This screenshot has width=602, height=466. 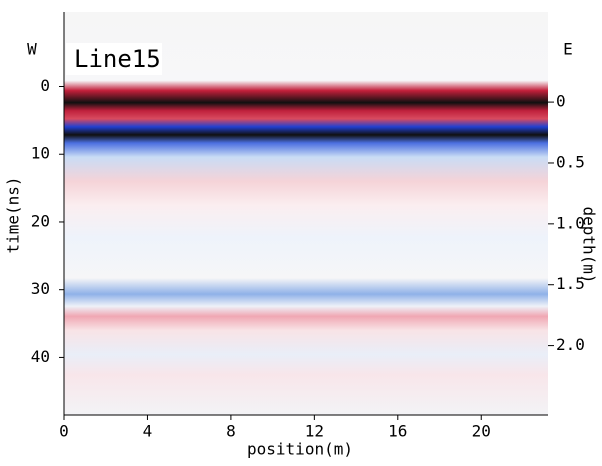 I want to click on x-tick-label: 8, so click(x=231, y=431).